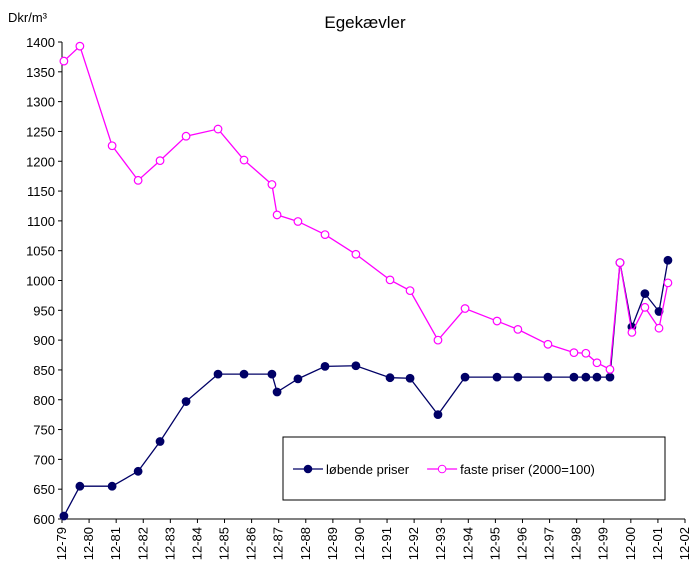 The image size is (695, 572). Describe the element at coordinates (521, 543) in the screenshot. I see `x-tick-label: 12-96` at that location.